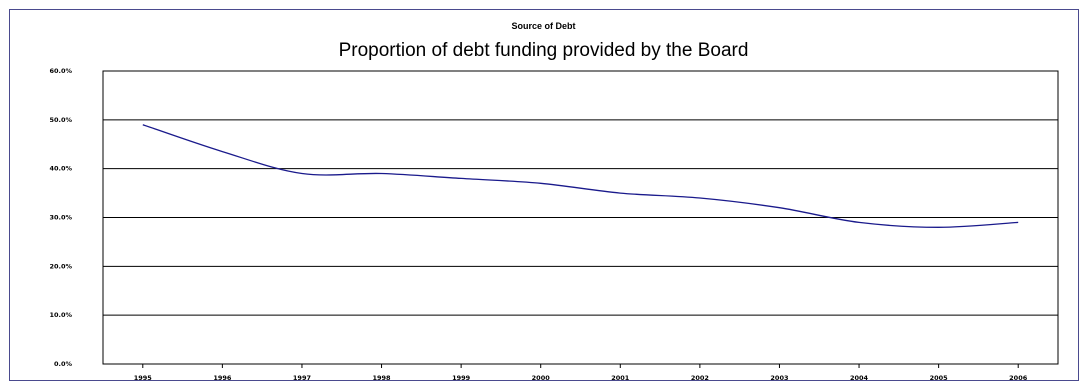 The width and height of the screenshot is (1087, 387). Describe the element at coordinates (60, 315) in the screenshot. I see `y-tick-label: 10.0%` at that location.